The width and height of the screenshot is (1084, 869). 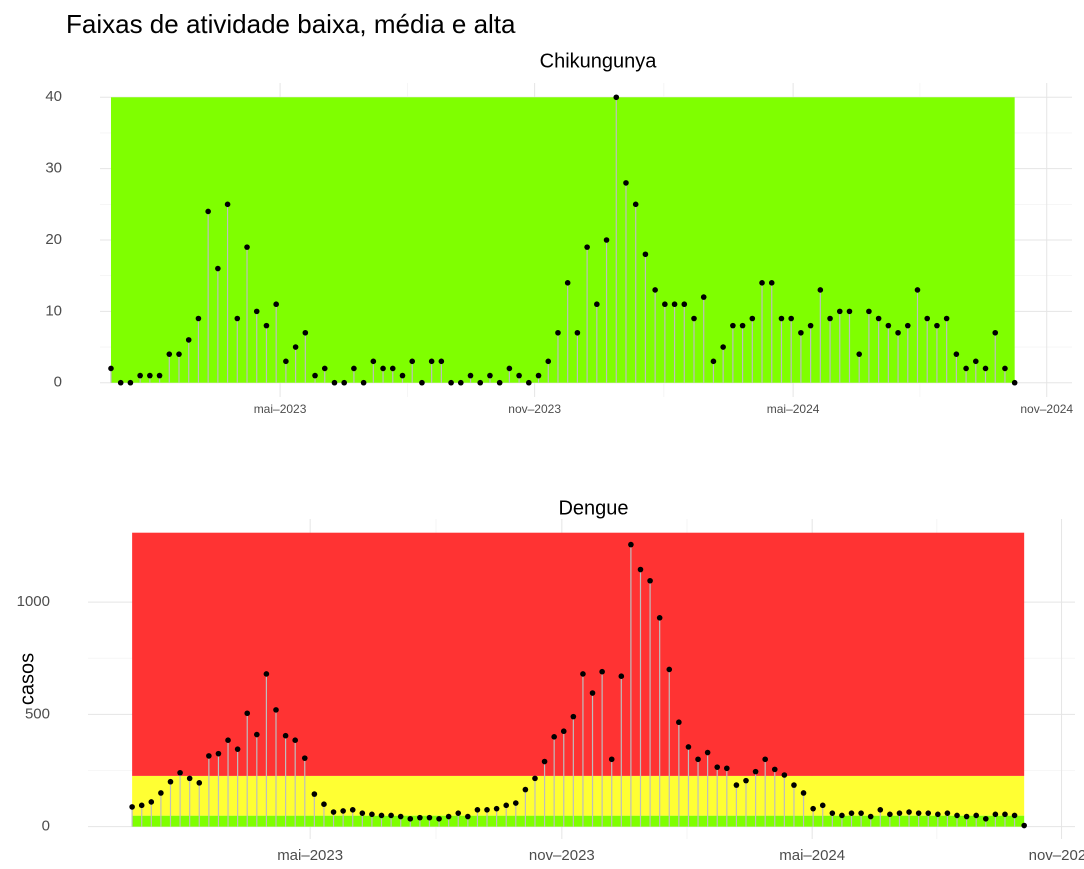 I want to click on x-tick-label: nov–2024, so click(x=1046, y=409).